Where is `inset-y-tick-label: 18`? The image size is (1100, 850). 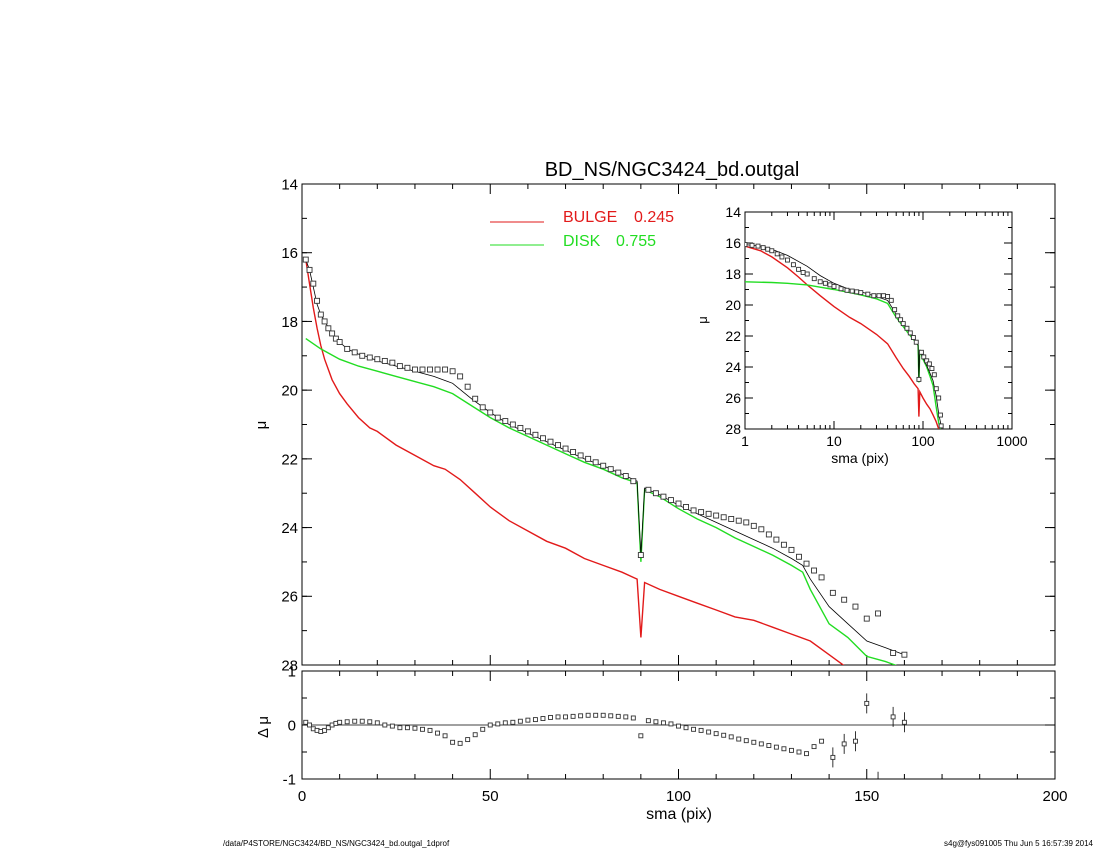
inset-y-tick-label: 18 is located at coordinates (733, 274).